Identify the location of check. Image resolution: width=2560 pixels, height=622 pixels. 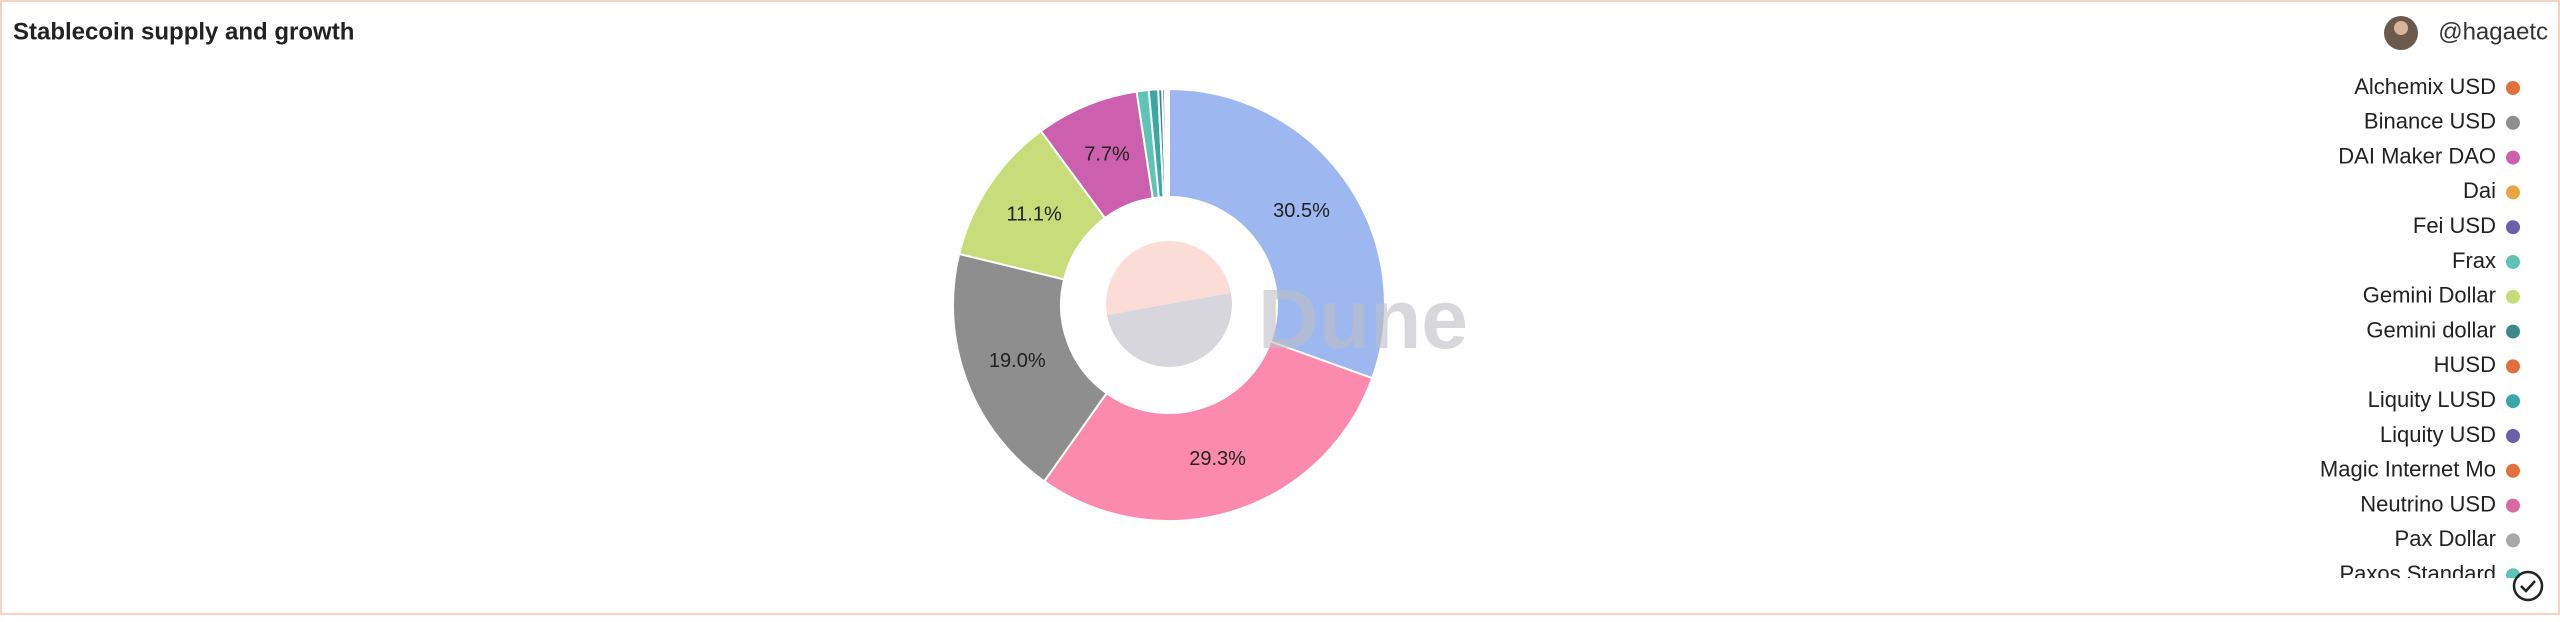
(2528, 586).